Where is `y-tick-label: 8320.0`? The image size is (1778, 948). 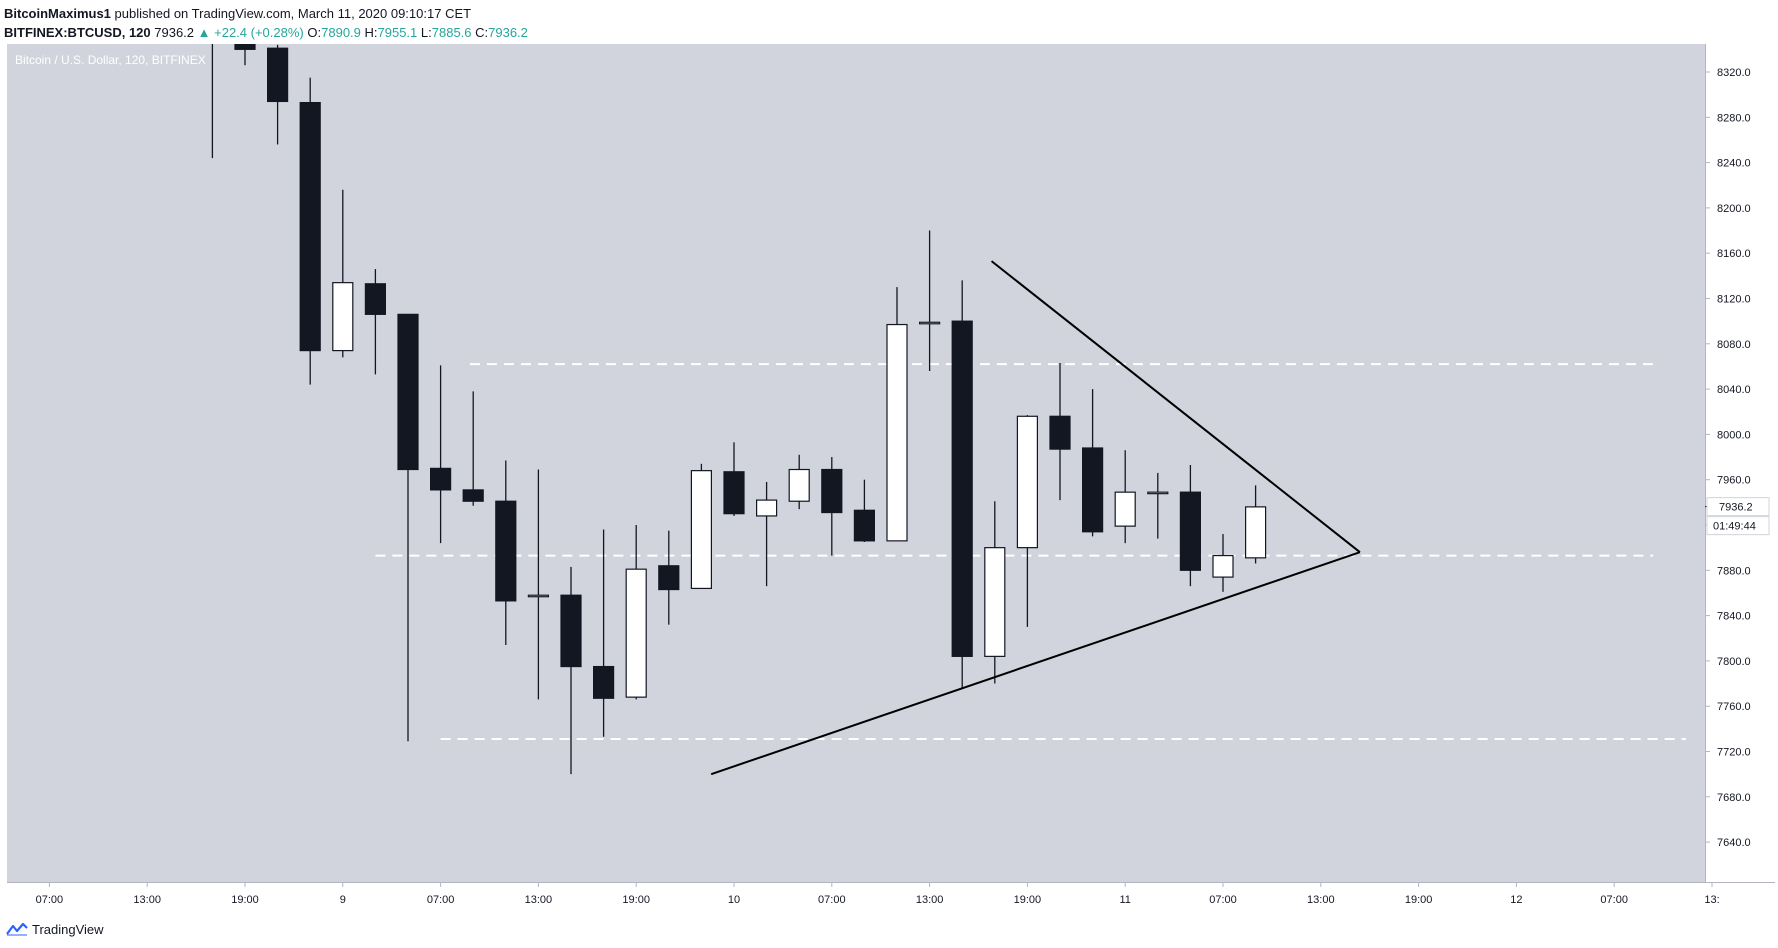
y-tick-label: 8320.0 is located at coordinates (1734, 73).